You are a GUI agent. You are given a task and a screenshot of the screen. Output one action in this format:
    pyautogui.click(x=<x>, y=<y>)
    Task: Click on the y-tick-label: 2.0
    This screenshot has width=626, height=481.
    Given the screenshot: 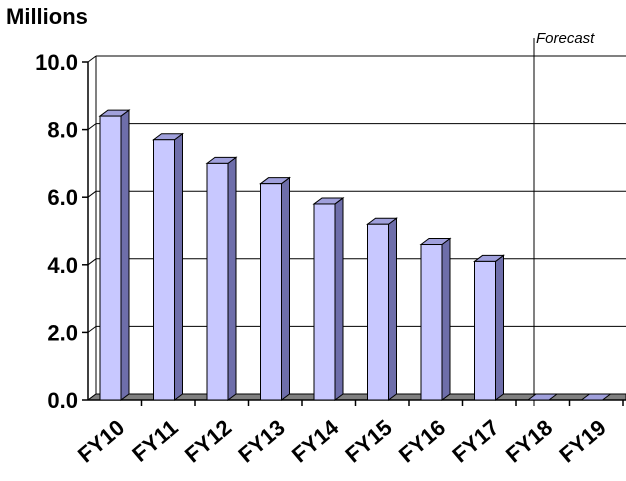 What is the action you would take?
    pyautogui.click(x=62, y=332)
    